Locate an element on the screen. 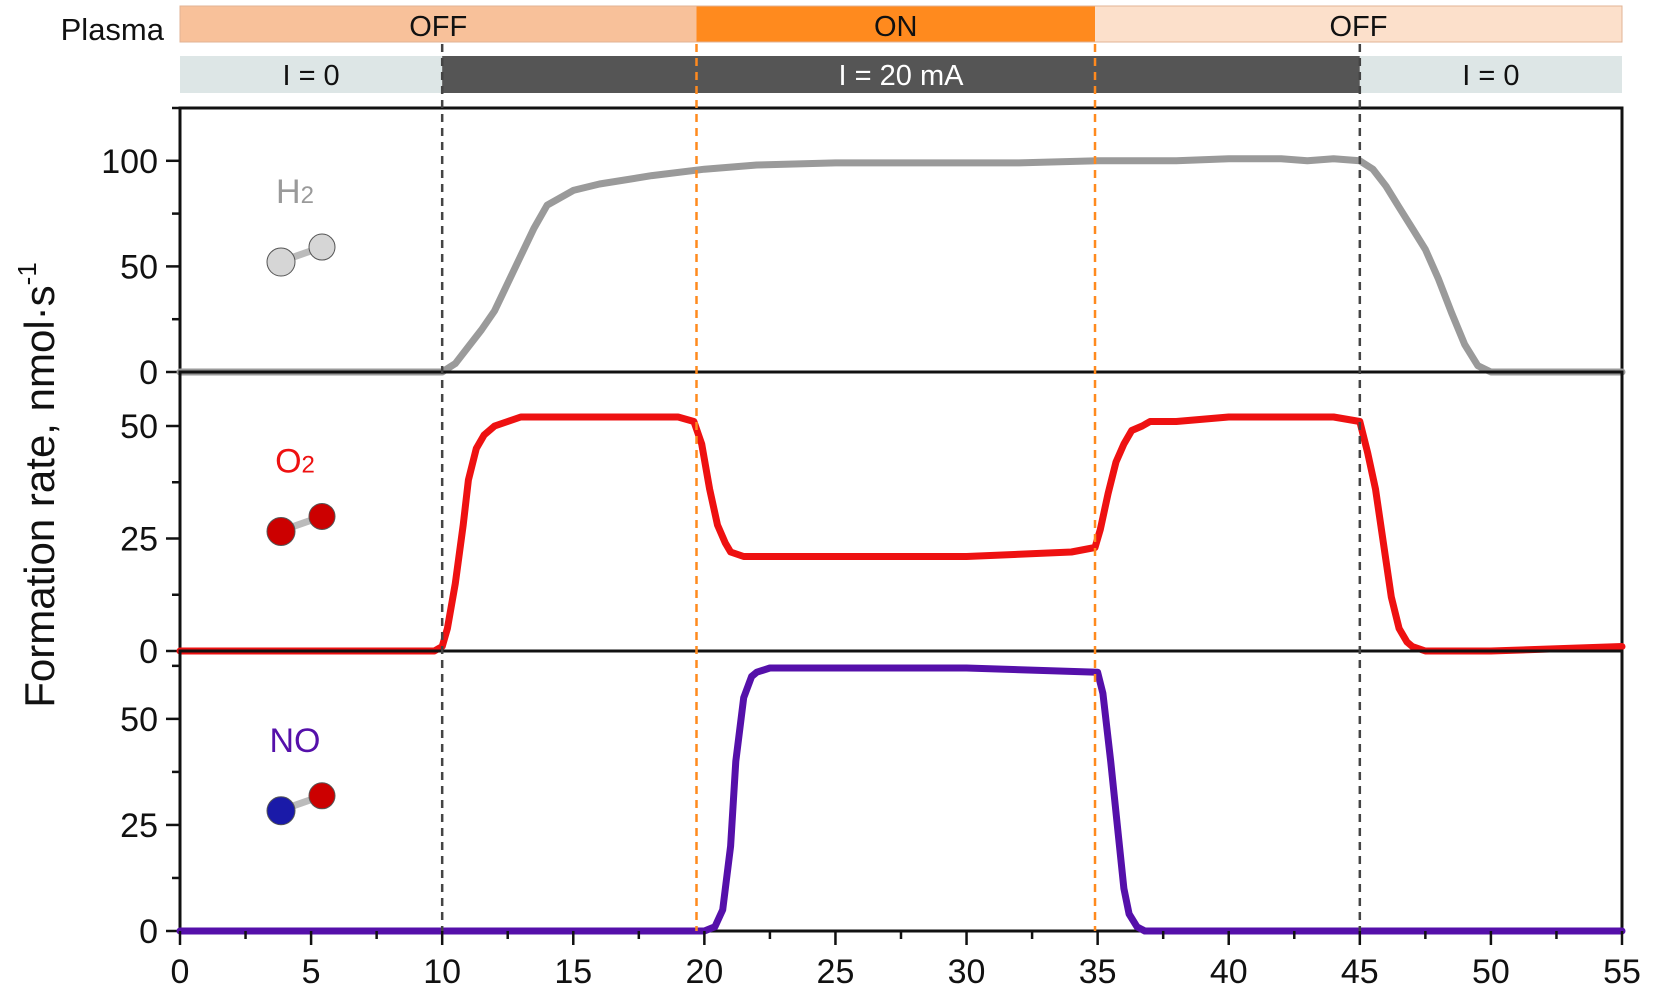  species-label-main: NO is located at coordinates (295, 741).